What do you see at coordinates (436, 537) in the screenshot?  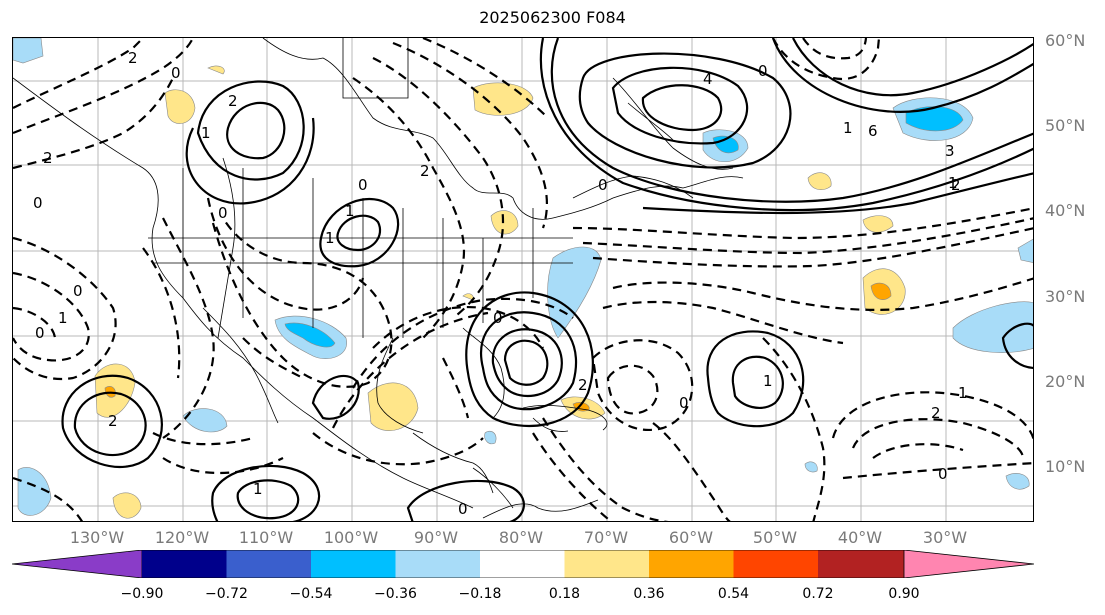 I see `lon-label: 90°W` at bounding box center [436, 537].